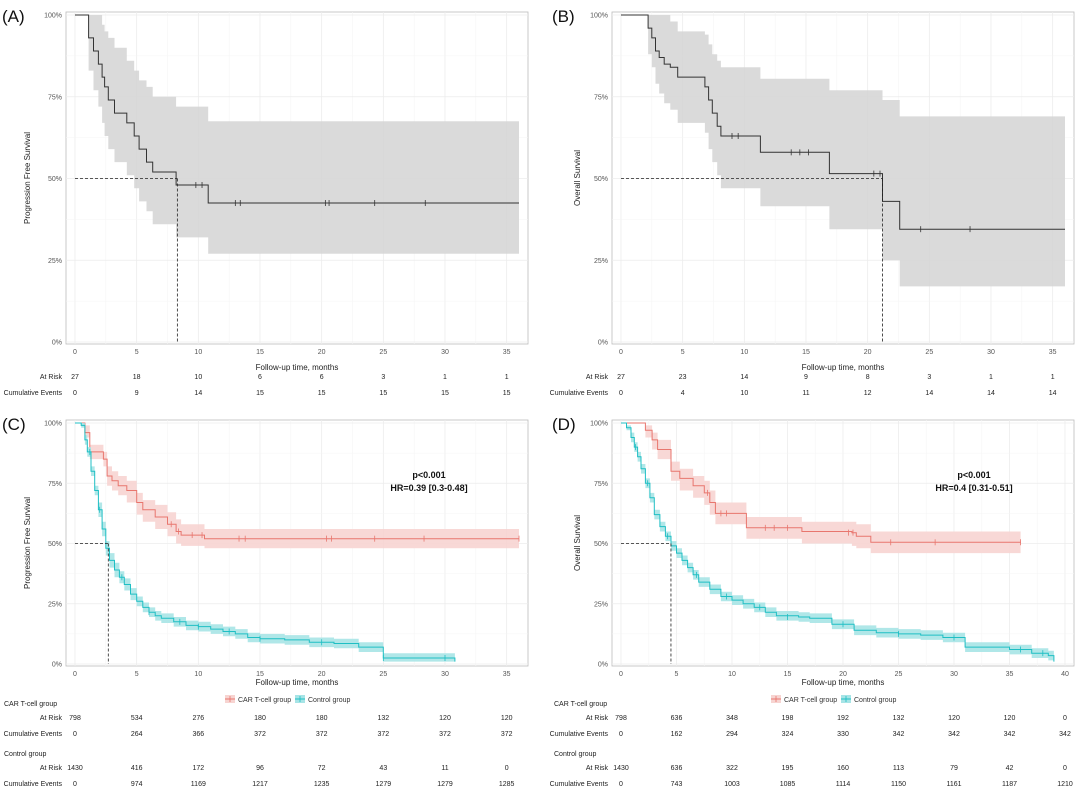 This screenshot has width=1080, height=804. Describe the element at coordinates (137, 393) in the screenshot. I see `risk-cell: 9` at that location.